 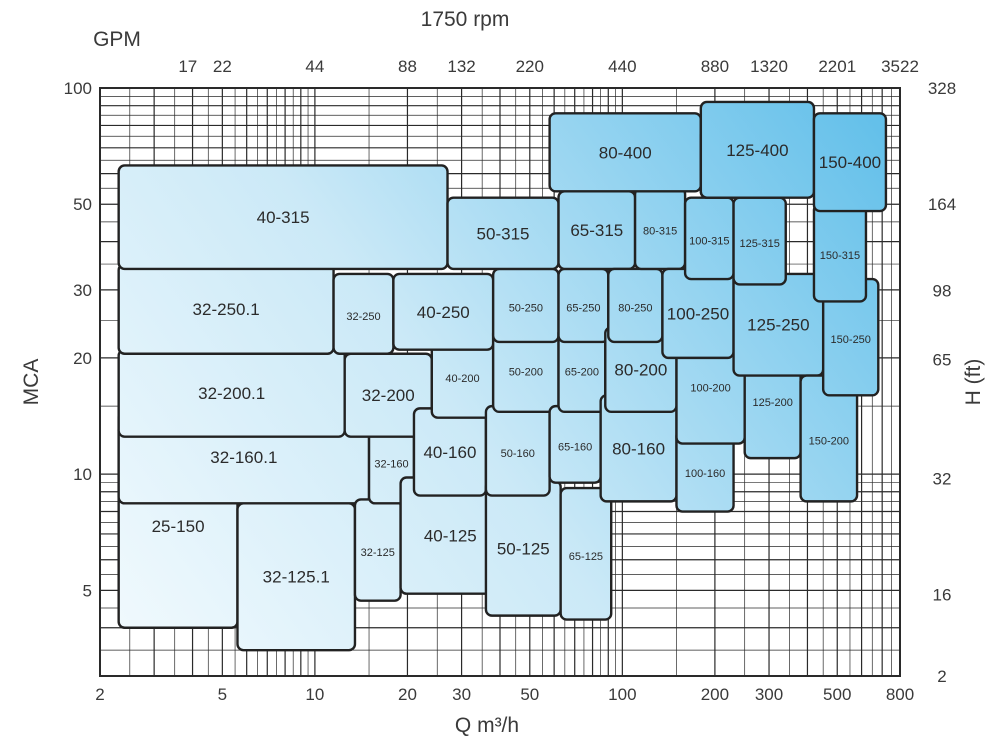 I want to click on y-tick-label: 5, so click(x=87, y=590).